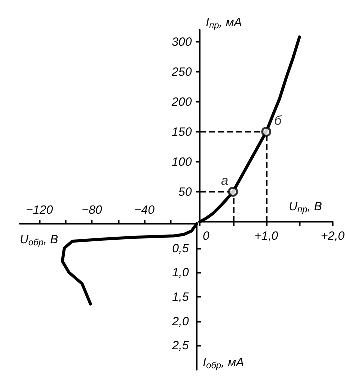 Image resolution: width=345 pixels, height=376 pixels. Describe the element at coordinates (180, 345) in the screenshot. I see `y-tick-label: 2,5` at that location.